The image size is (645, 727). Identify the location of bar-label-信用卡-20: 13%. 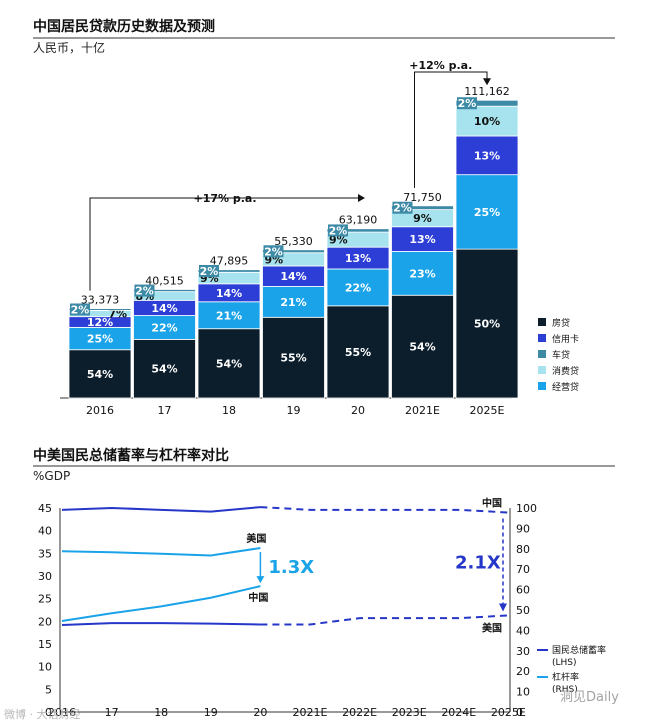
(358, 258).